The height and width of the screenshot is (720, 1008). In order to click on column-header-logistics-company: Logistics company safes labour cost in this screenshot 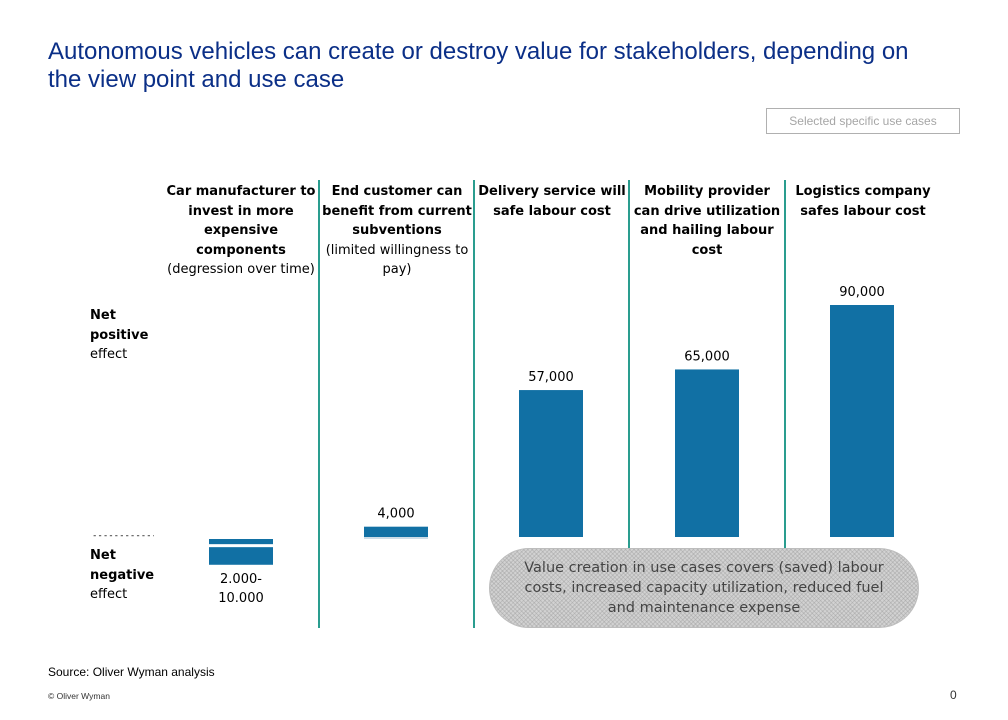, I will do `click(863, 201)`.